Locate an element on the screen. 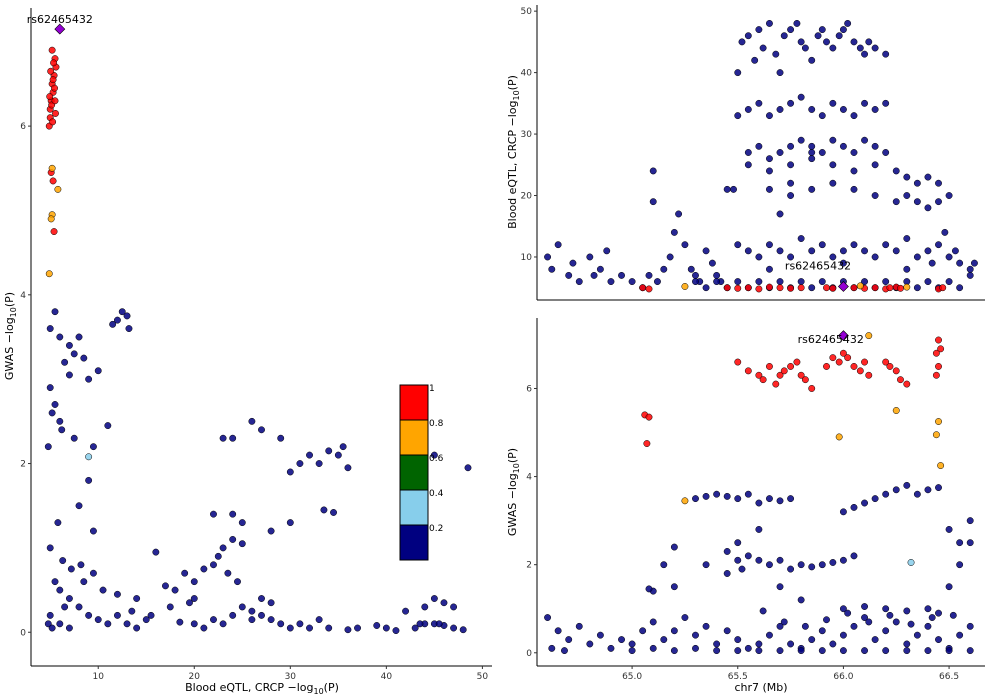 The height and width of the screenshot is (700, 1000). x-tick-label: 20 is located at coordinates (195, 677).